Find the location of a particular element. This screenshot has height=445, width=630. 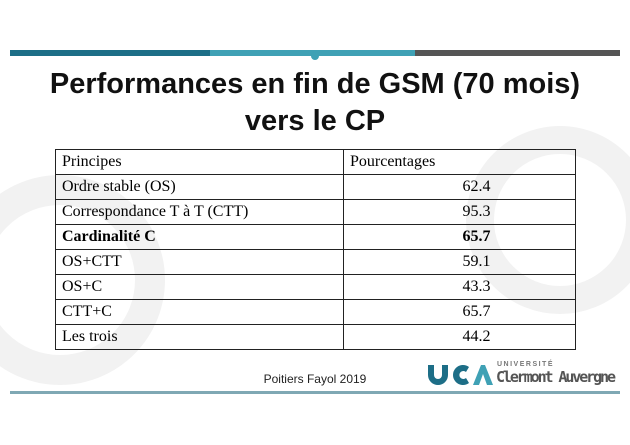

cell: OS+C is located at coordinates (199, 287).